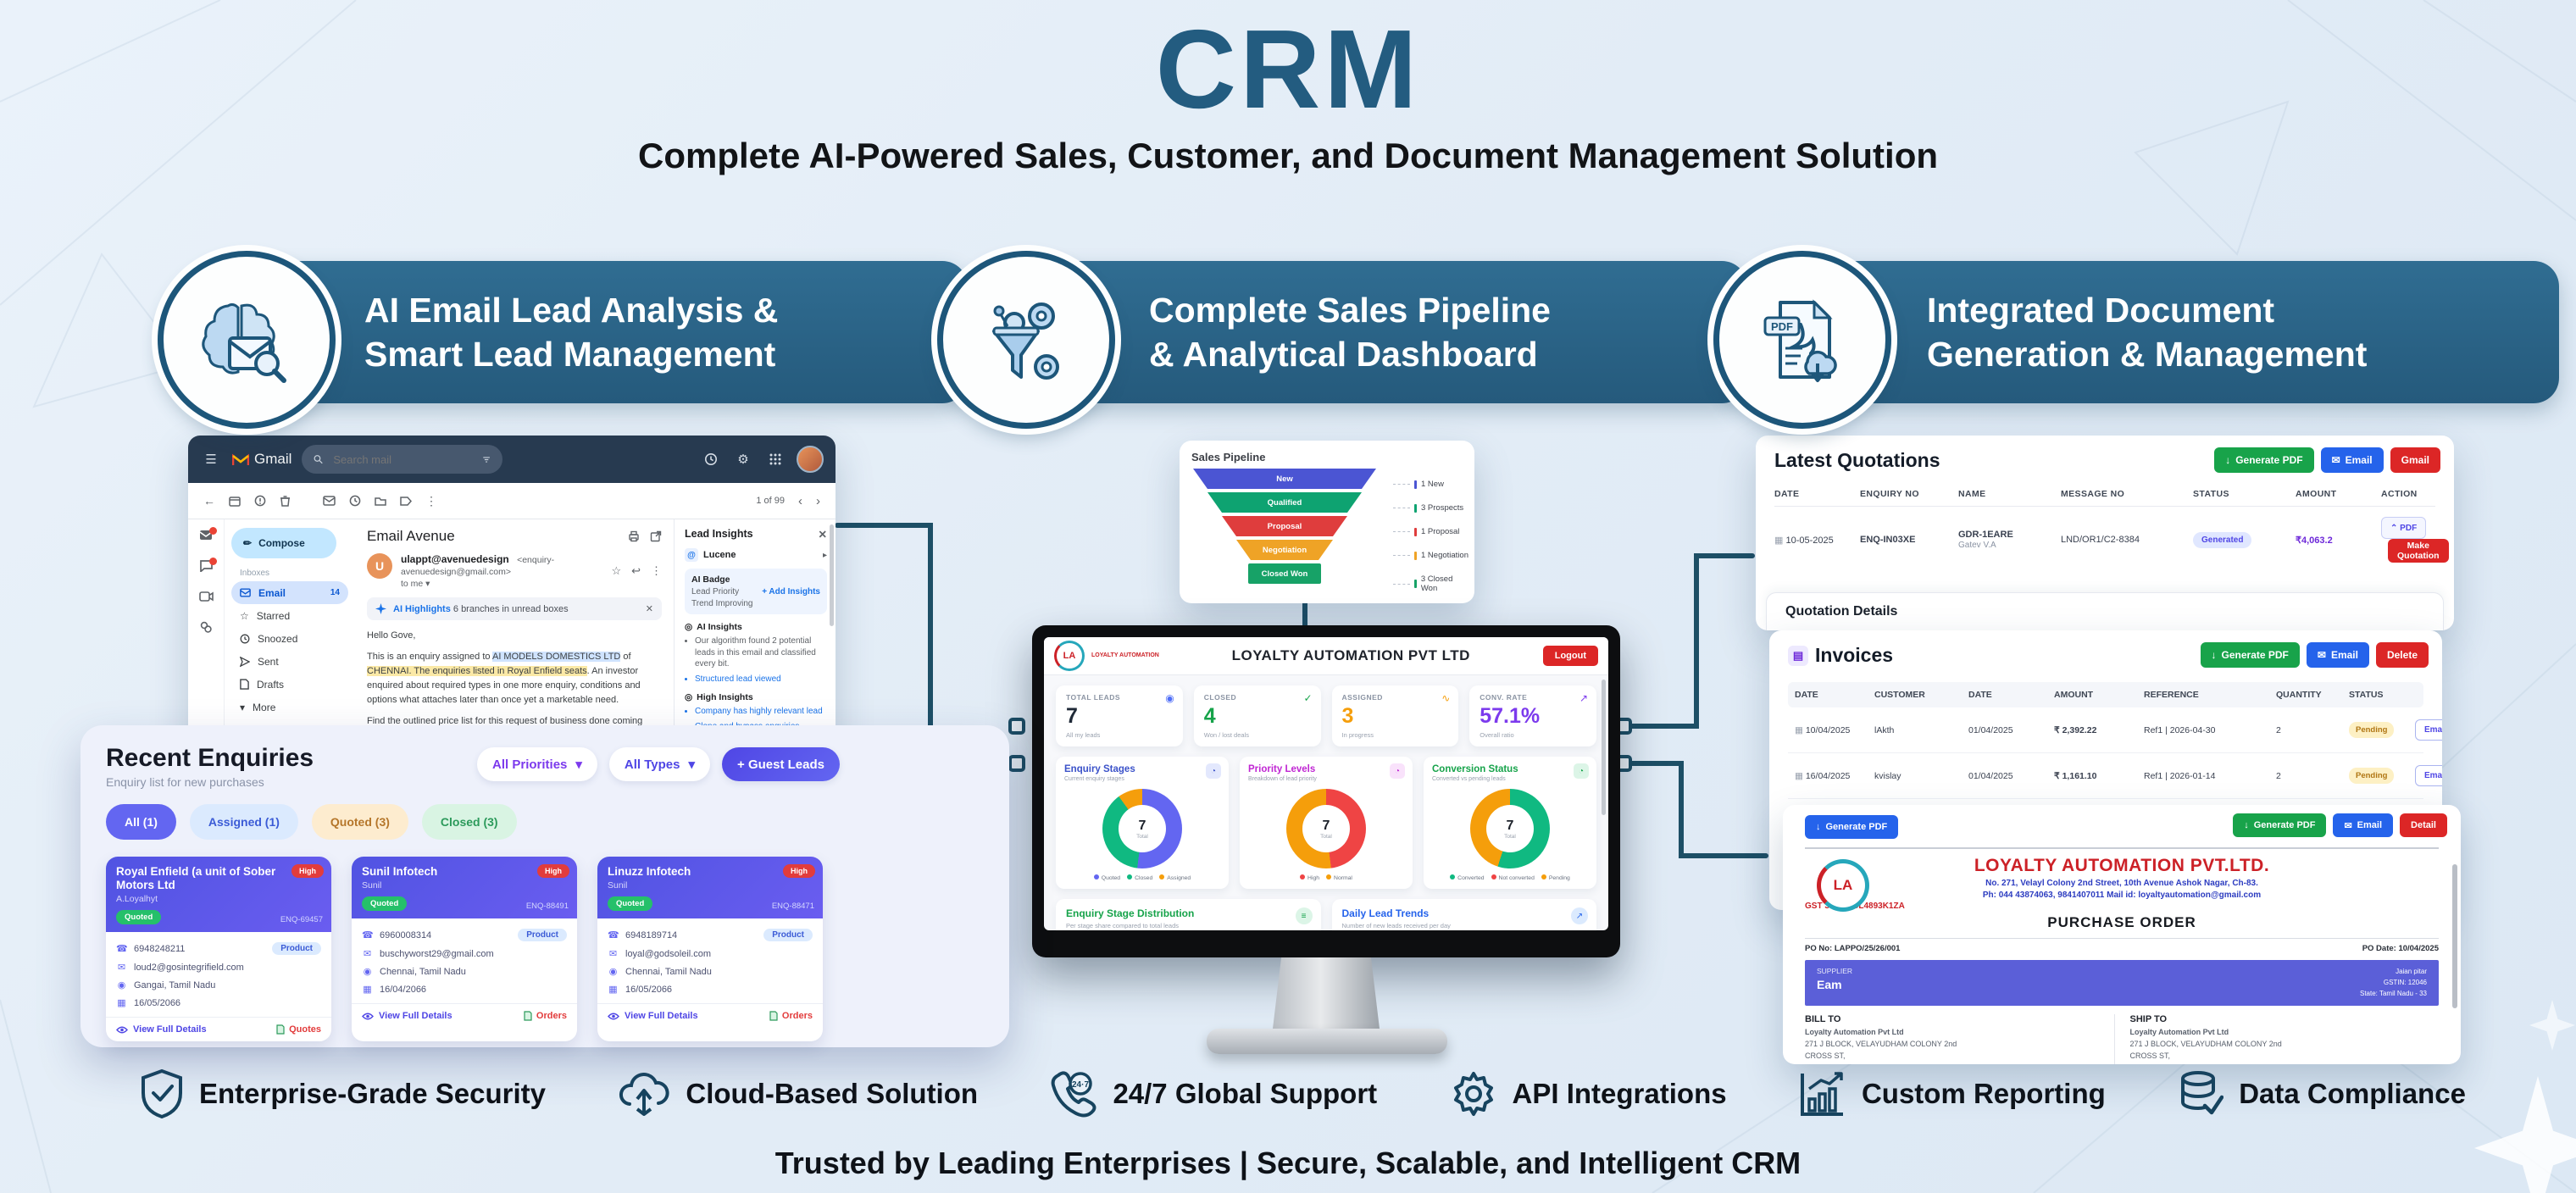 The width and height of the screenshot is (2576, 1193). Describe the element at coordinates (832, 575) in the screenshot. I see `panel-scrollbar` at that location.